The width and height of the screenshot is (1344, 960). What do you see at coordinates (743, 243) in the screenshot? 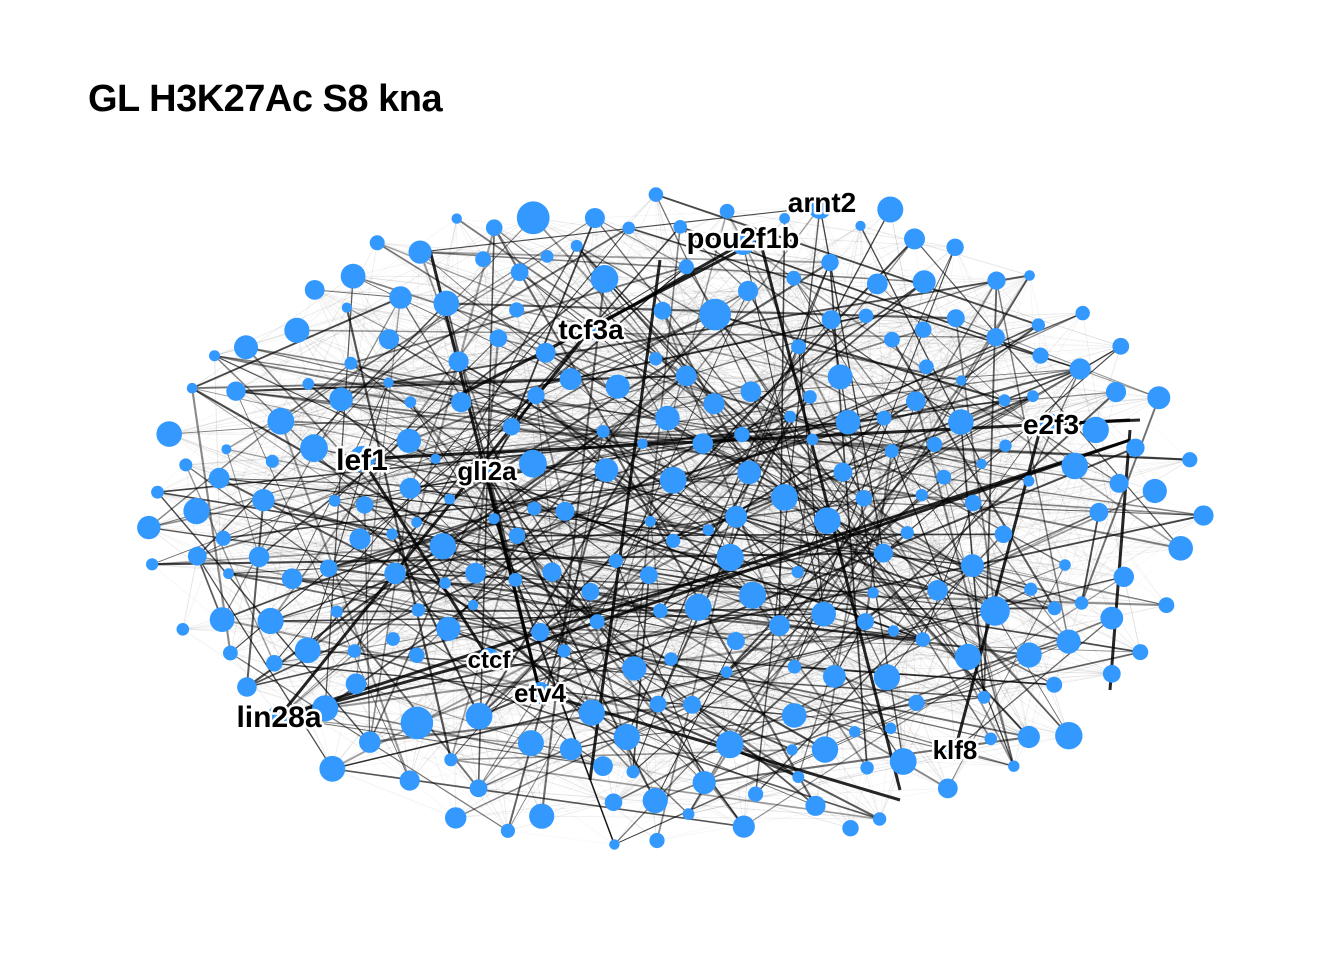
I see `node-pou2f1b` at bounding box center [743, 243].